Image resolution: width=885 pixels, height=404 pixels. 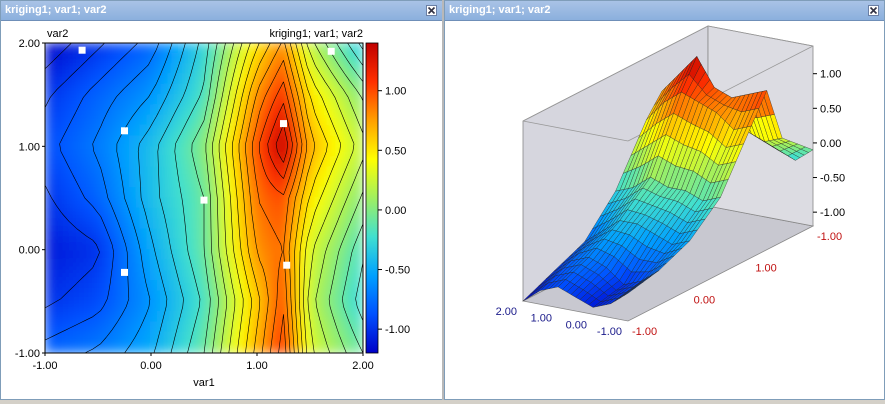 What do you see at coordinates (575, 131) in the screenshot?
I see `box-edge` at bounding box center [575, 131].